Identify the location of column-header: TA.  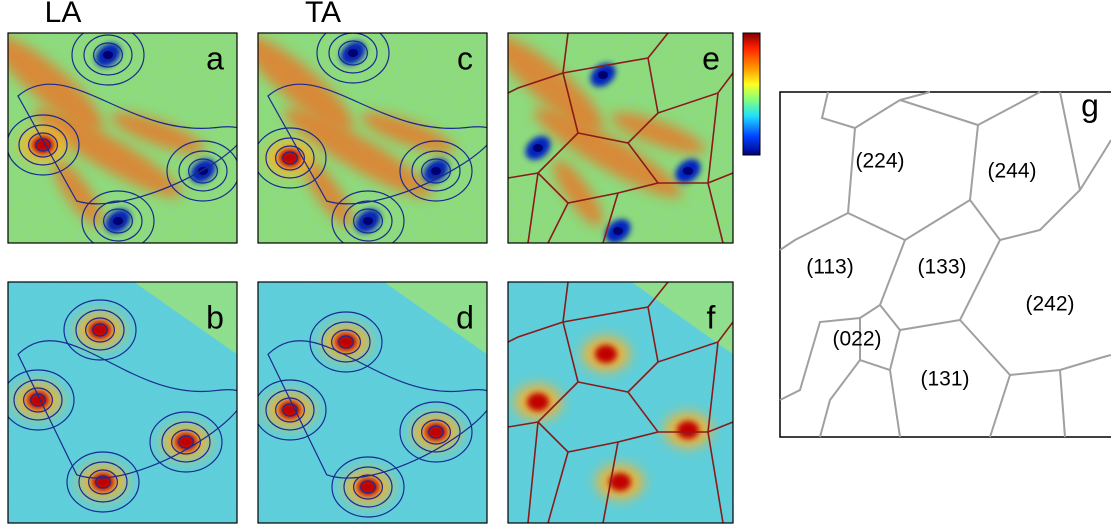
(323, 14).